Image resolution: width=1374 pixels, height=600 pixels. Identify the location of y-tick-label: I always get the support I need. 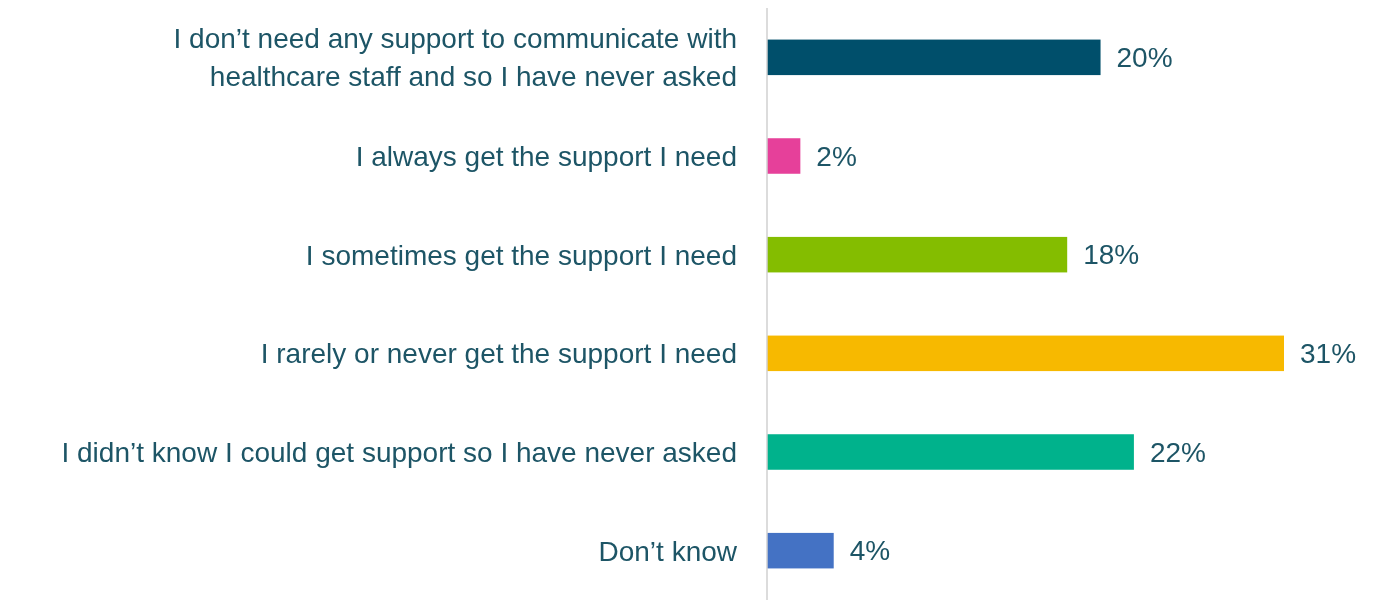
(546, 156).